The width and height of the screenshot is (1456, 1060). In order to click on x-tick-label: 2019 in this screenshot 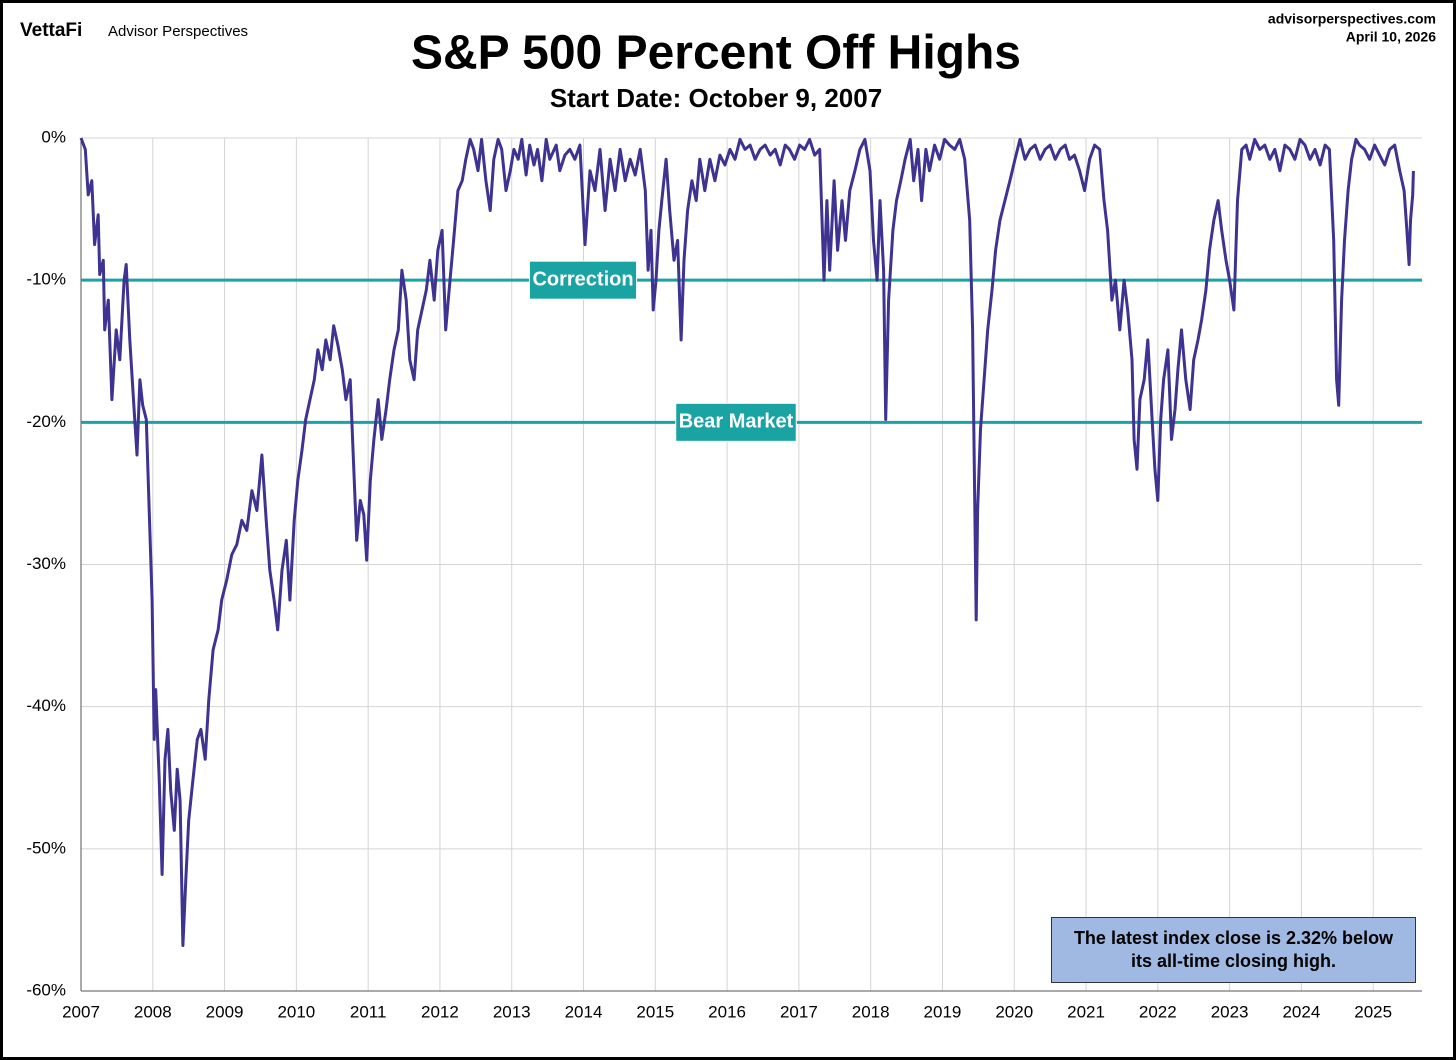, I will do `click(943, 1011)`.